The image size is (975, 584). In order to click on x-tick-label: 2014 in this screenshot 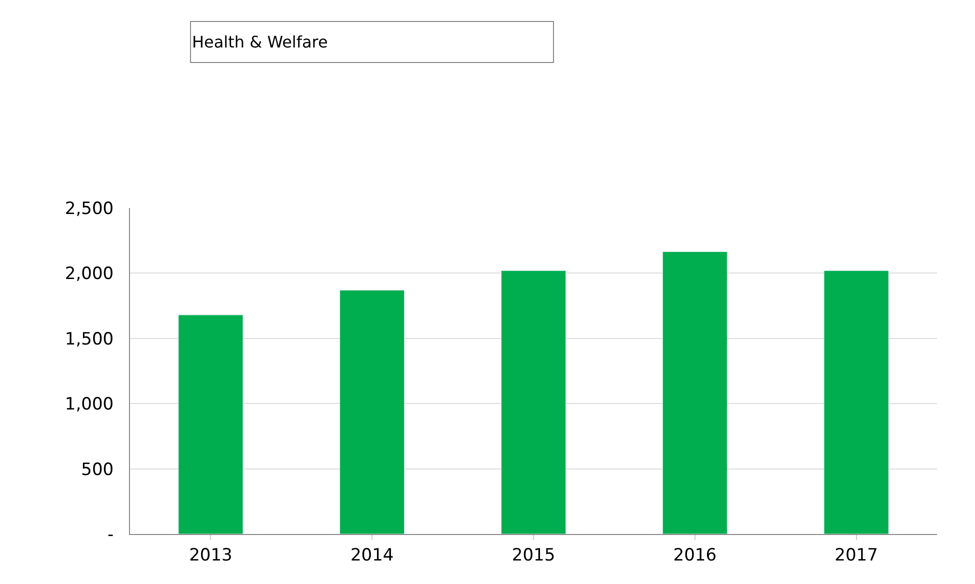, I will do `click(372, 555)`.